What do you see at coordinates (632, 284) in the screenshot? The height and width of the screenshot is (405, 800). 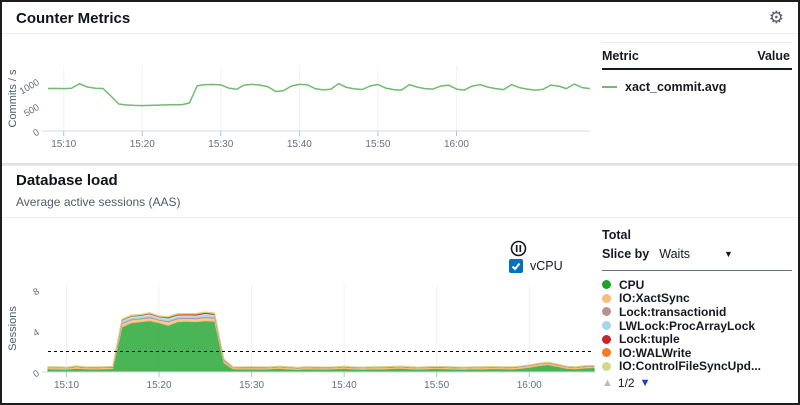 I see `legend-item-label: CPU` at bounding box center [632, 284].